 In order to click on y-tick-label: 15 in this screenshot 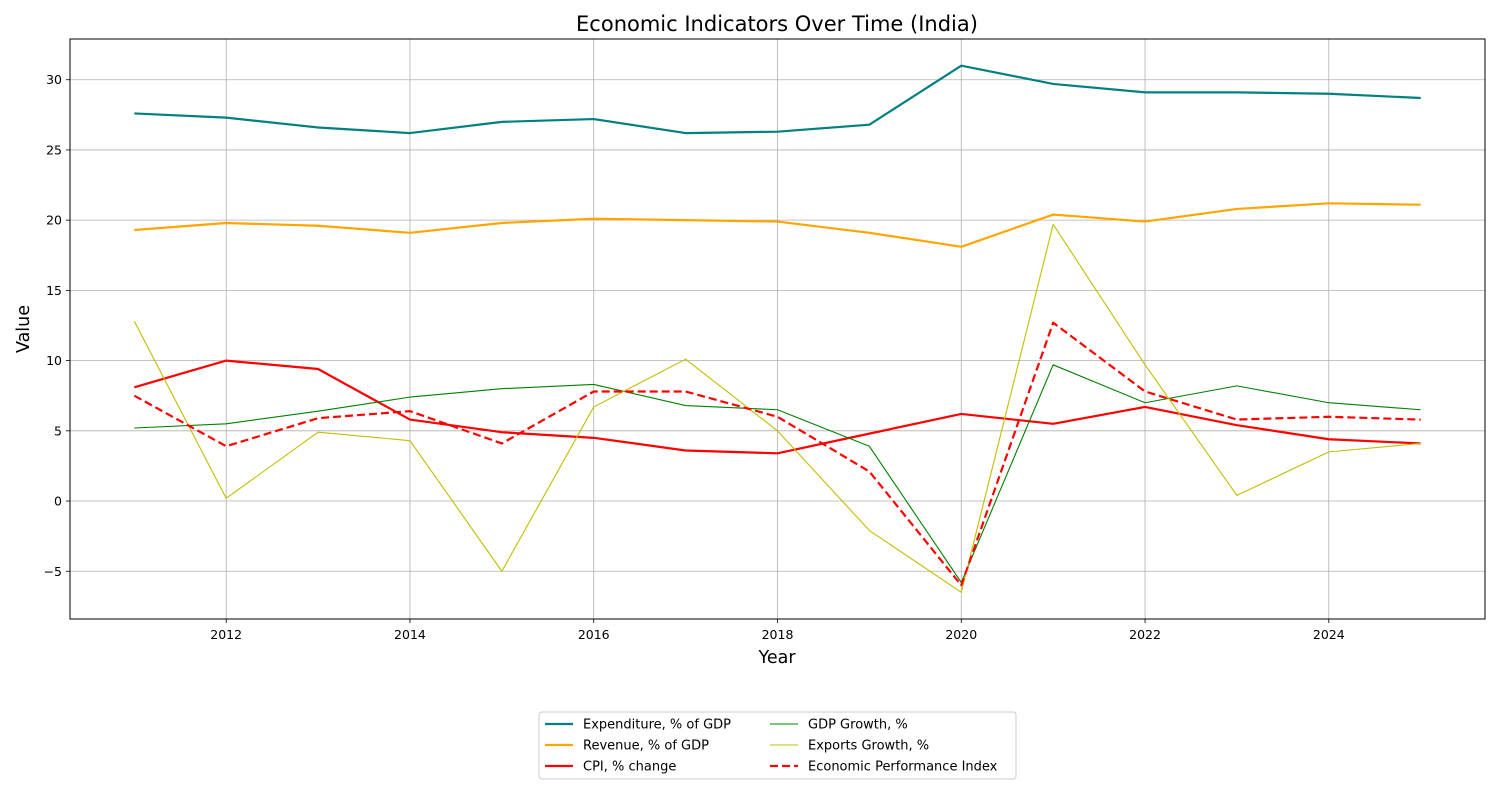, I will do `click(54, 290)`.